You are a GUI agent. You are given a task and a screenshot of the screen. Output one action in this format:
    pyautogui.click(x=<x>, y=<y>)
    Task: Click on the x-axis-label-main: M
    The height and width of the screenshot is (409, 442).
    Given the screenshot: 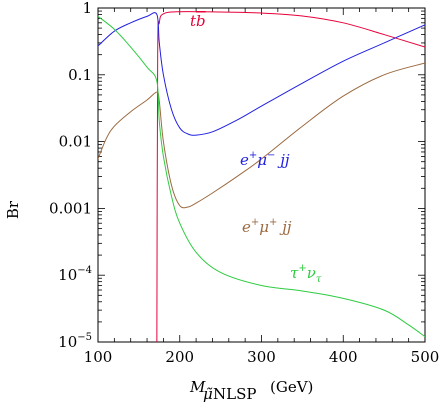 What is the action you would take?
    pyautogui.click(x=197, y=387)
    